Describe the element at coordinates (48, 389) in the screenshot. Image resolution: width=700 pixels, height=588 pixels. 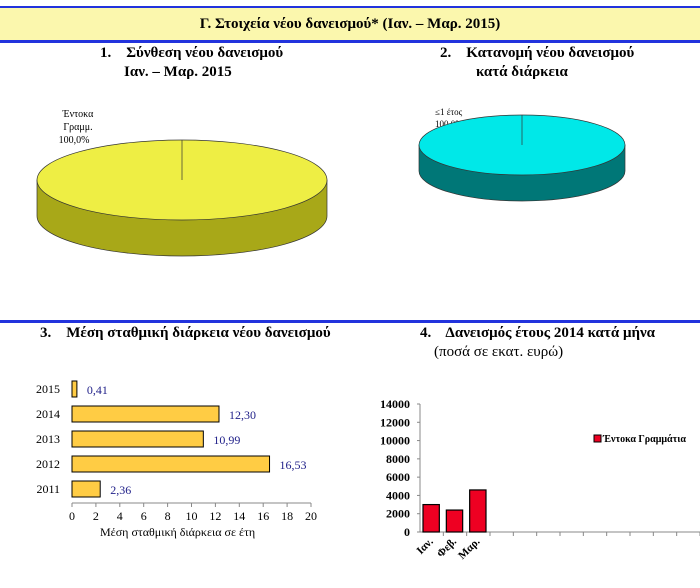
I see `chart3-category-label: 2015` at that location.